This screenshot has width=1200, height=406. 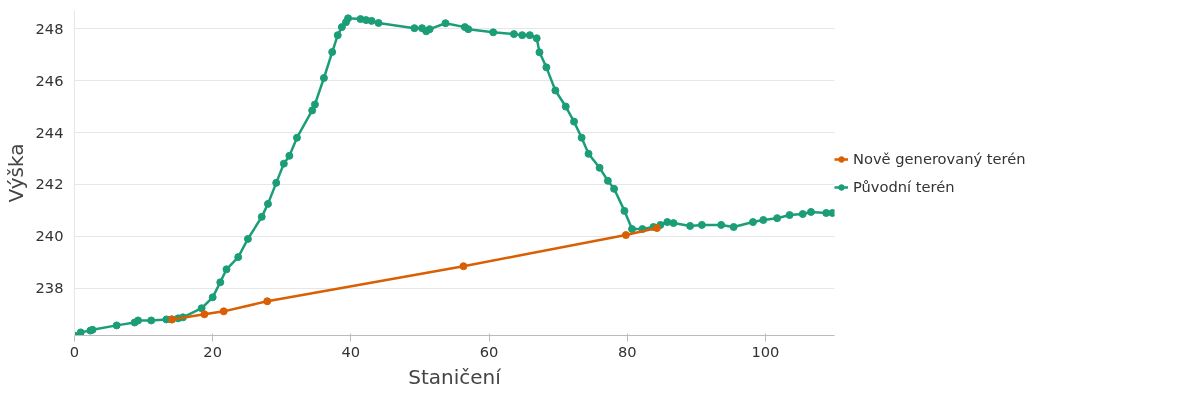 What do you see at coordinates (49, 28) in the screenshot?
I see `y-tick-label: 248` at bounding box center [49, 28].